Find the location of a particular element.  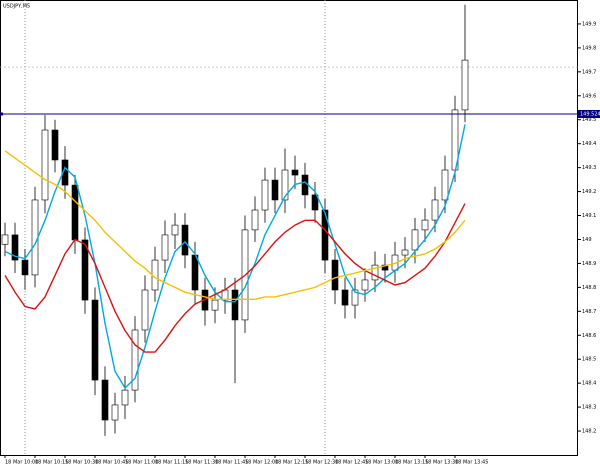

y-tick-label: 149.9 is located at coordinates (589, 24).